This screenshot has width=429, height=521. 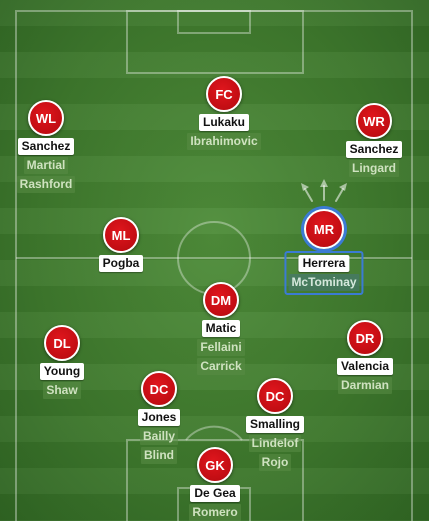 I want to click on alternate-name: Shaw, so click(x=62, y=390).